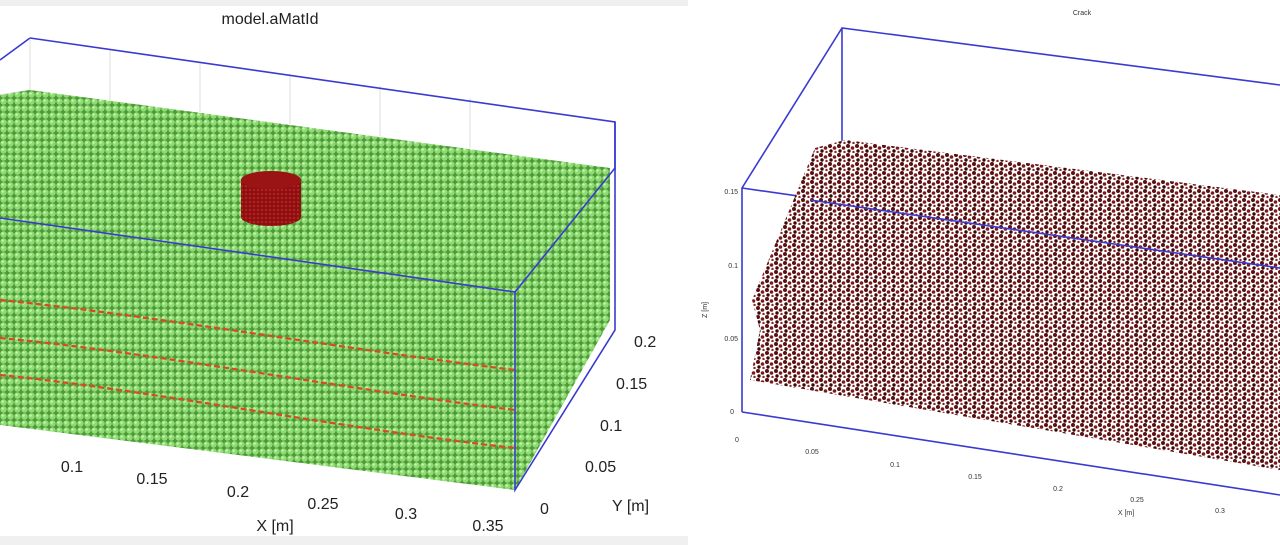 This screenshot has height=545, width=1280. What do you see at coordinates (487, 526) in the screenshot?
I see `x-tick: 0.35` at bounding box center [487, 526].